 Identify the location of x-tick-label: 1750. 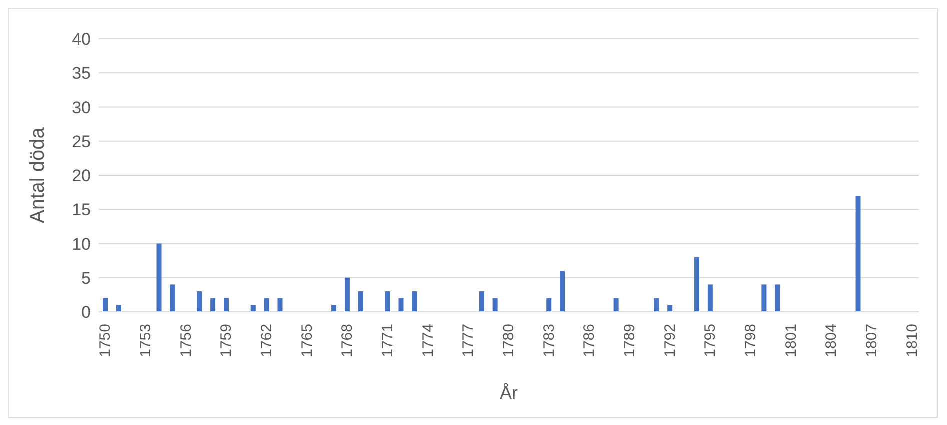
(105, 341).